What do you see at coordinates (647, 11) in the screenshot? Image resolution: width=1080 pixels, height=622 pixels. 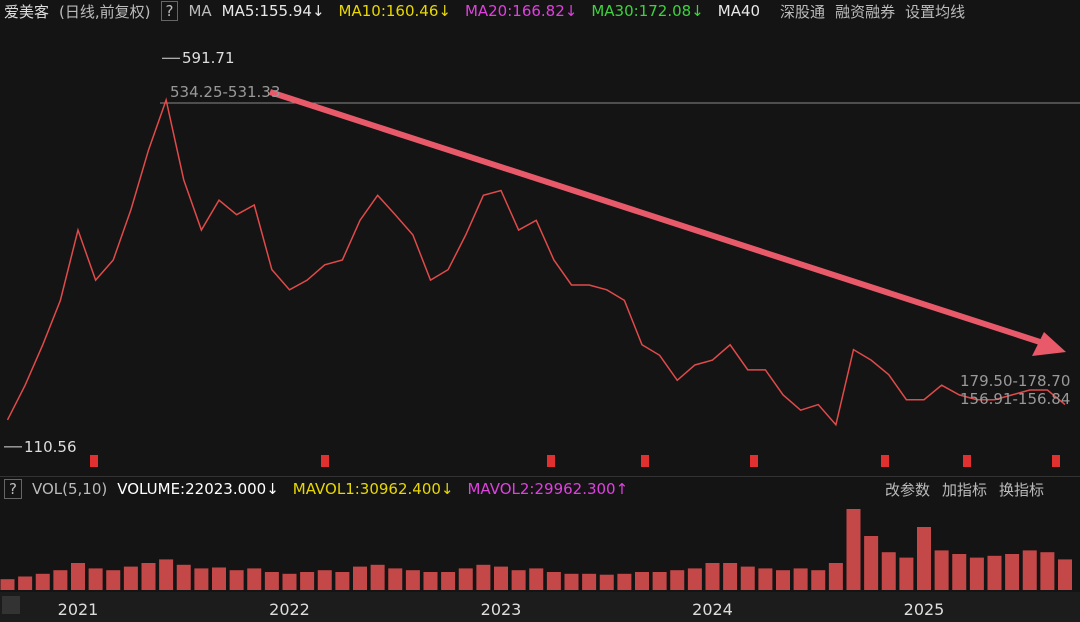 I see `ma-indicator: MA30:172.08↓` at bounding box center [647, 11].